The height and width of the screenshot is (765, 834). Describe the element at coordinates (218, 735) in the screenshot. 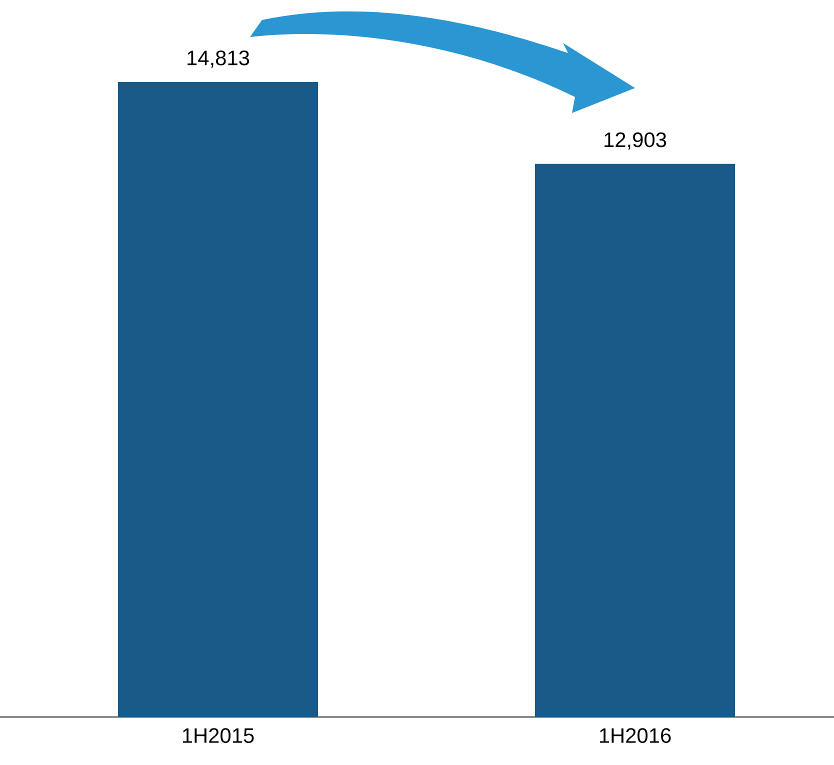

I see `x-tick-label: 1H2015` at that location.